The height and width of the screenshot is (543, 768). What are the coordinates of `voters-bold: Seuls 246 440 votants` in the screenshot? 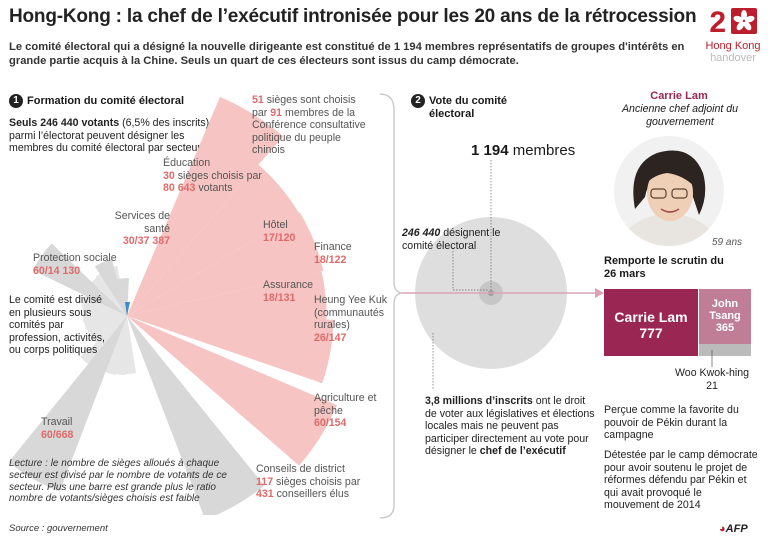 It's located at (64, 123).